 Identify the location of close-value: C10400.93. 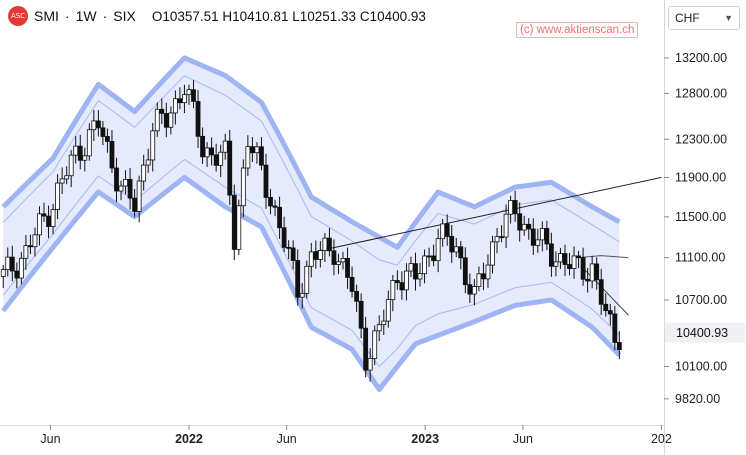
(392, 16).